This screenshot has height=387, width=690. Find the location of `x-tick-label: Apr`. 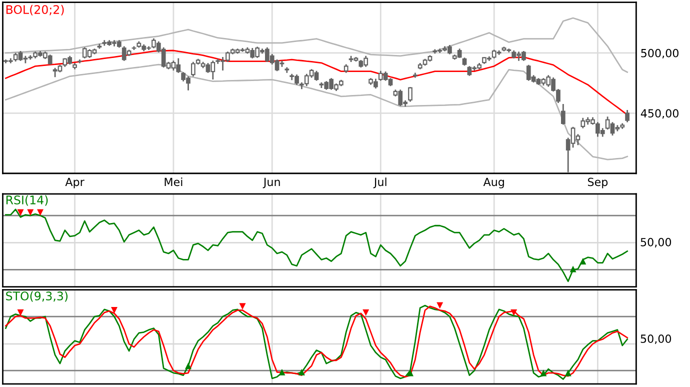

x-tick-label: Apr is located at coordinates (74, 183).